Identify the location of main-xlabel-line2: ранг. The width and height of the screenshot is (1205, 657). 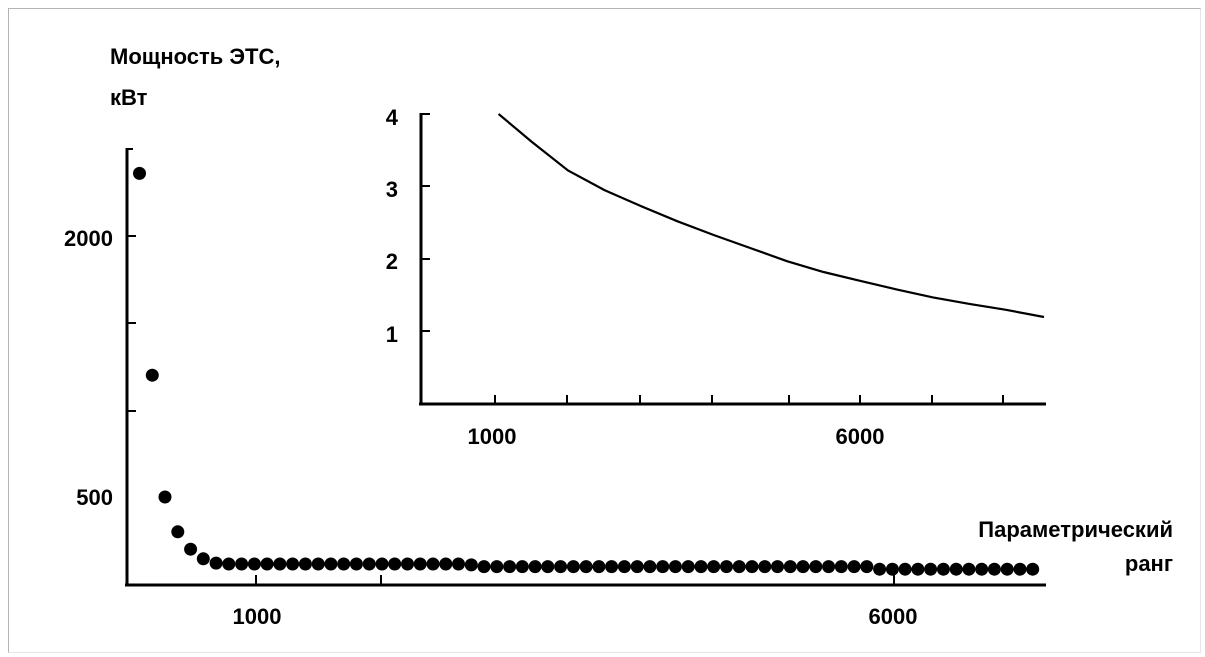
(1149, 563).